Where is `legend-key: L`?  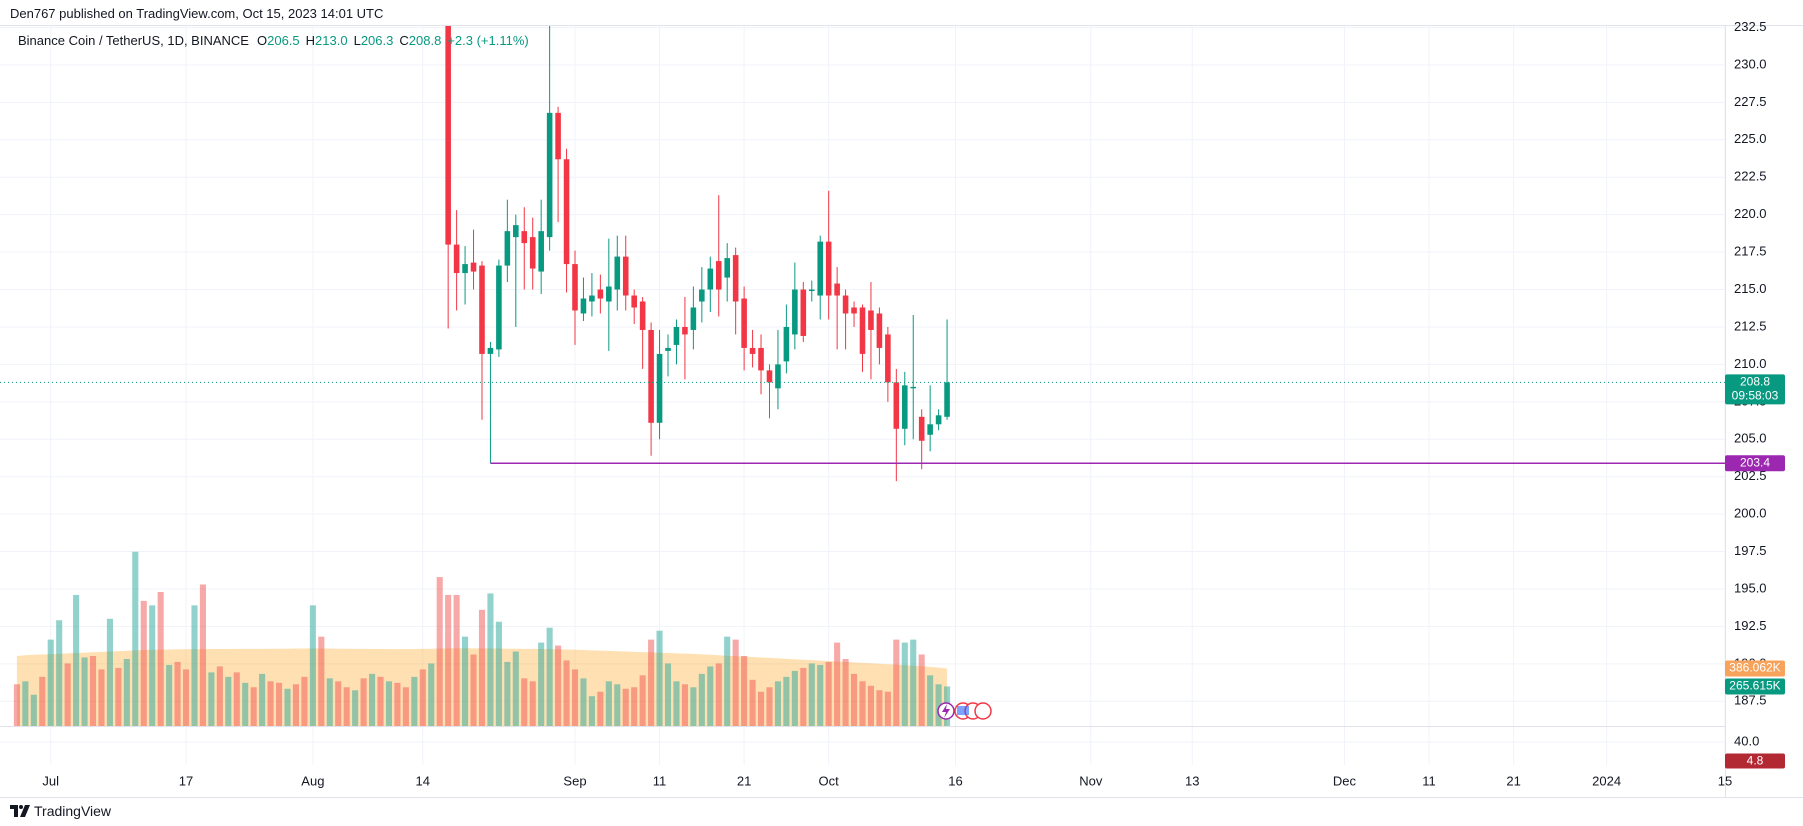 legend-key: L is located at coordinates (357, 40).